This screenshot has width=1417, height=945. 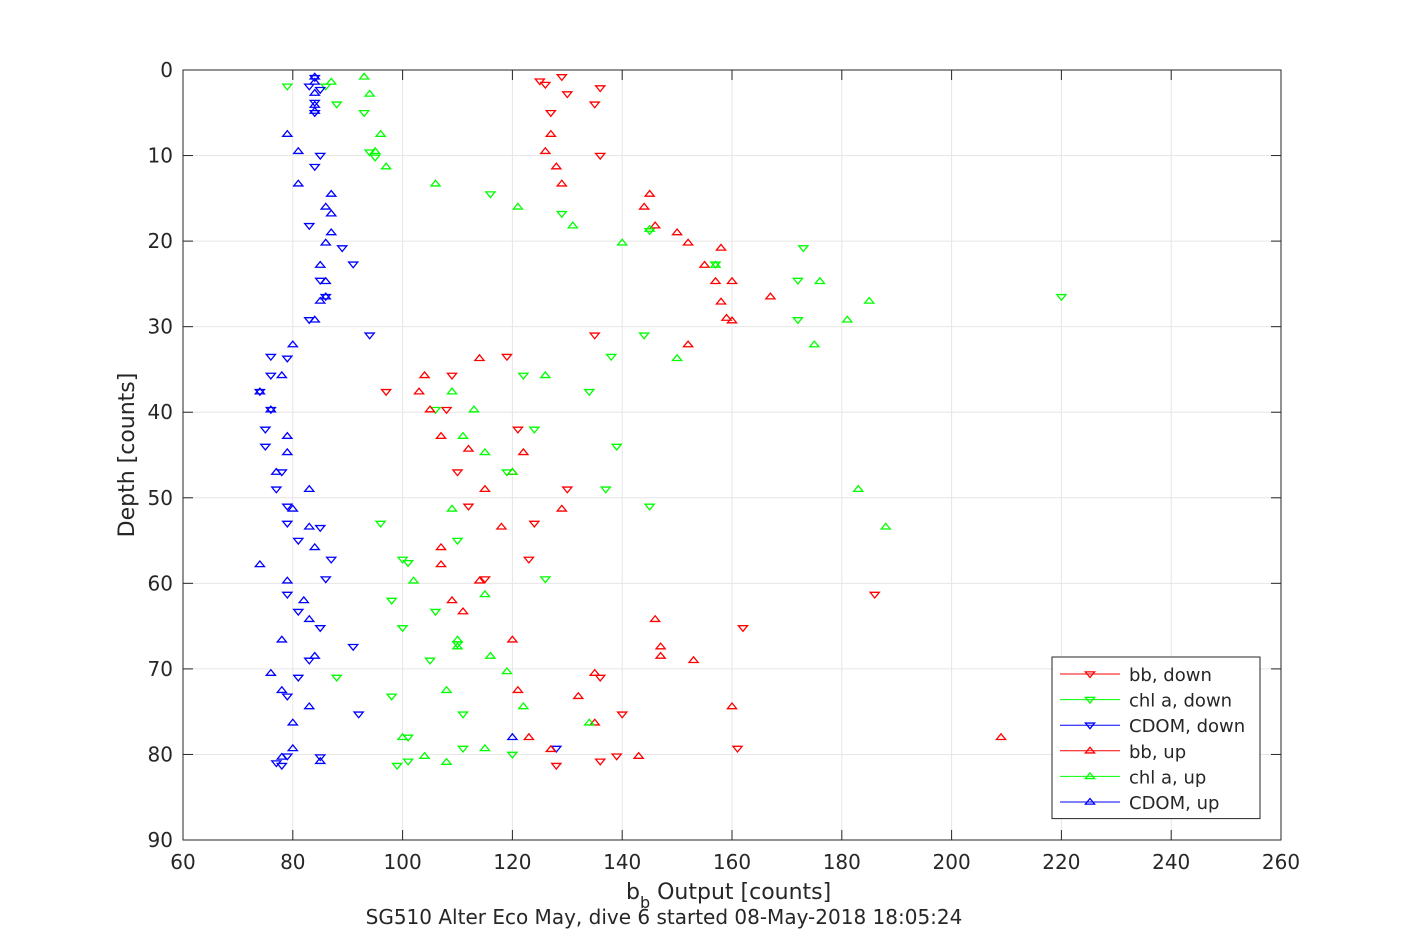 I want to click on y-tick-label: 10, so click(x=160, y=156).